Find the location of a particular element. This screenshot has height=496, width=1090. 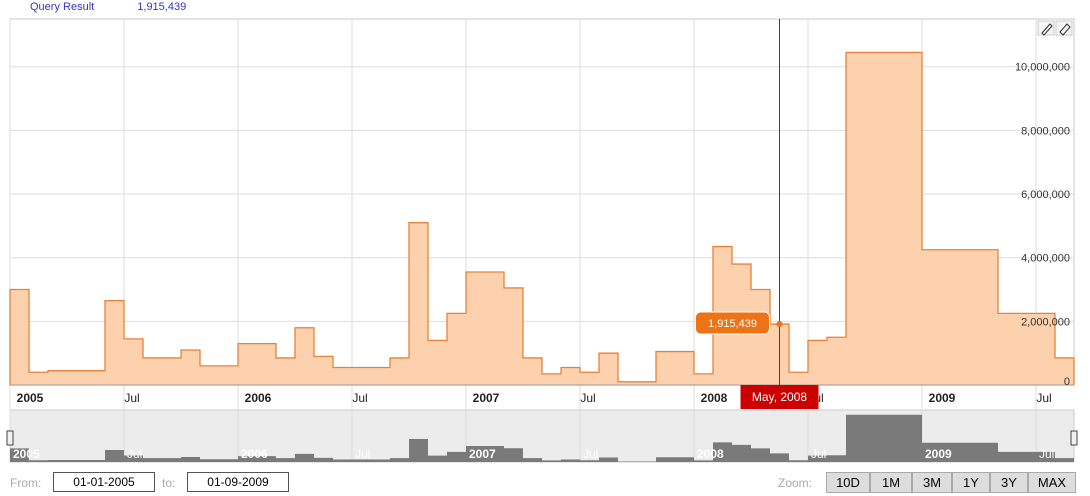

crosshair-date-box is located at coordinates (779, 397).